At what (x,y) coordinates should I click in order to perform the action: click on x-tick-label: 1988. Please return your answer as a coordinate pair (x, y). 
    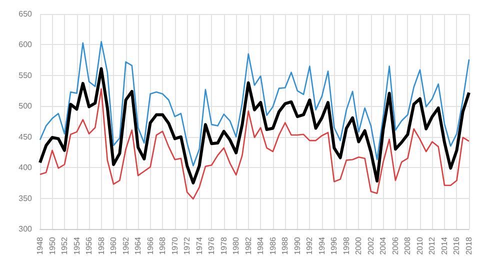
    Looking at the image, I should click on (285, 245).